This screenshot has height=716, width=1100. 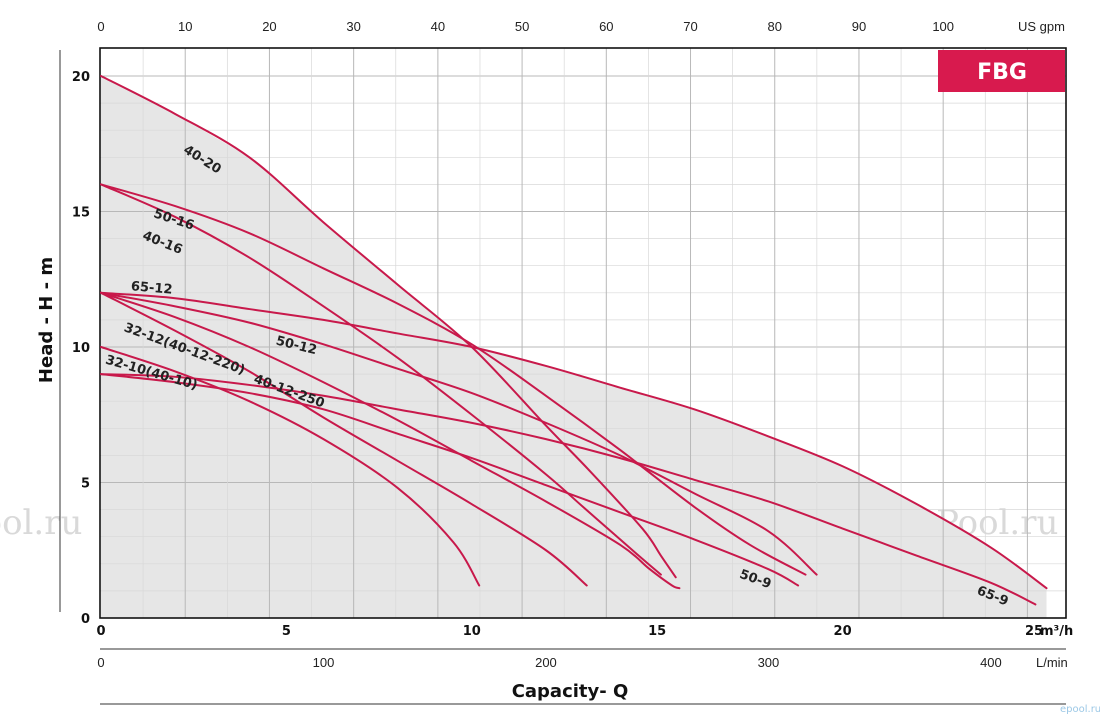 What do you see at coordinates (991, 662) in the screenshot?
I see `lmin-tick-label: 400` at bounding box center [991, 662].